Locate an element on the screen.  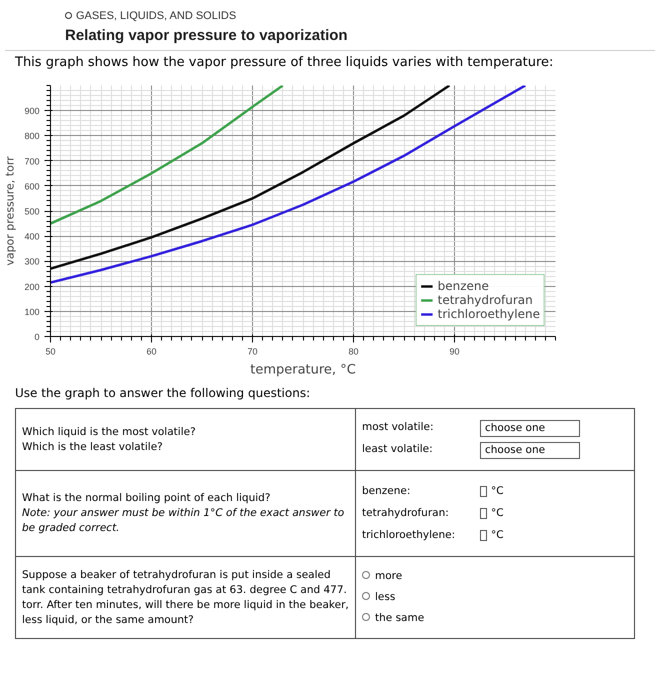
text: the same is located at coordinates (400, 618).